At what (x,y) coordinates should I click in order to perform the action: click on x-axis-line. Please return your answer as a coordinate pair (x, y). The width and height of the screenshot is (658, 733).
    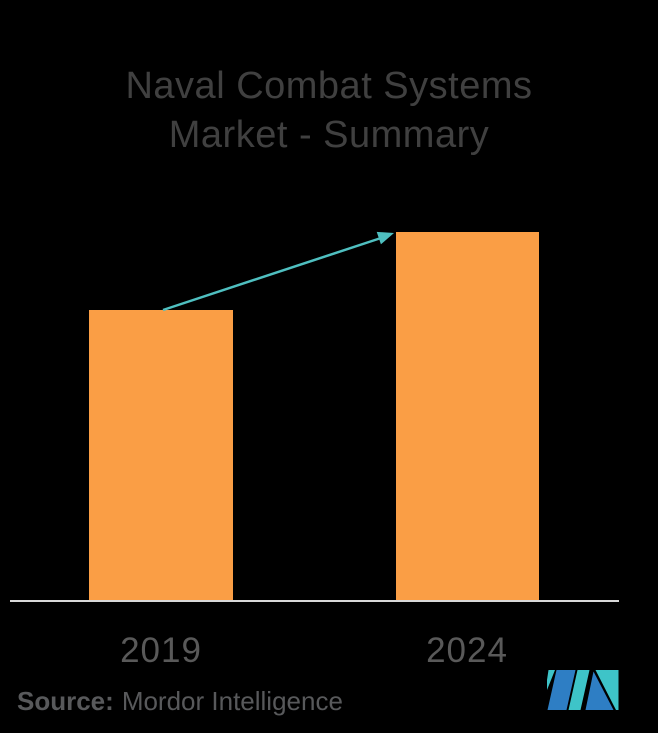
    Looking at the image, I should click on (314, 601).